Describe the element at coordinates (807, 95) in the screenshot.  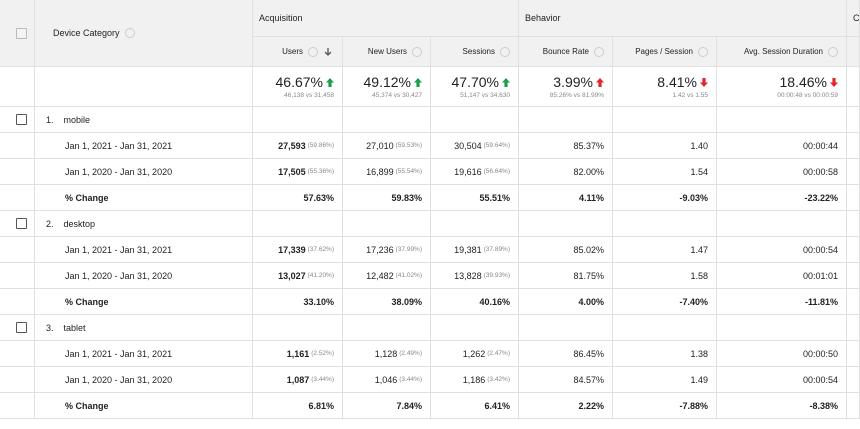
I see `summary-compare: 00:00:48 vs 00:00:59` at that location.